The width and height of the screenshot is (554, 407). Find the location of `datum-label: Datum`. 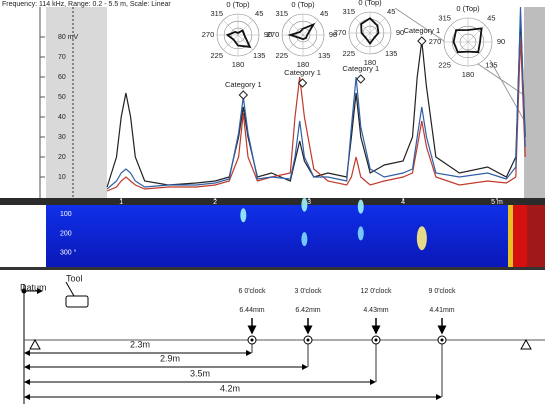

datum-label: Datum is located at coordinates (33, 287).